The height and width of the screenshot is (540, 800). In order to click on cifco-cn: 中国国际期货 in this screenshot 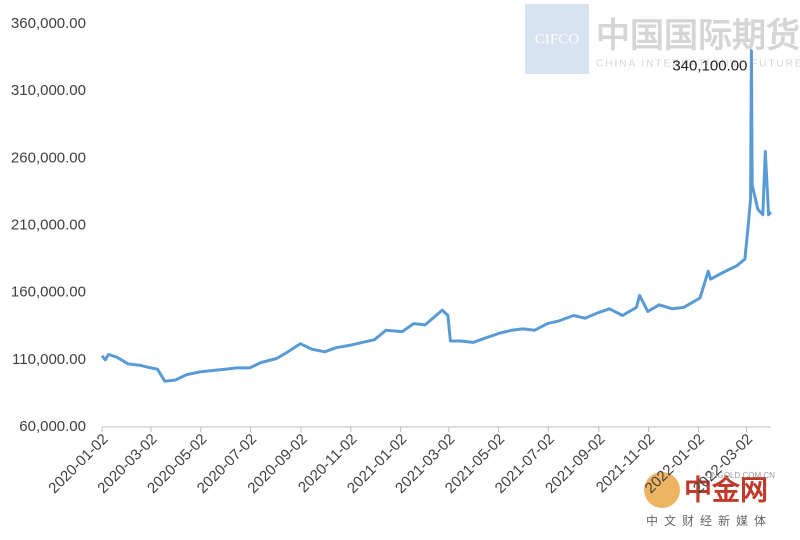, I will do `click(698, 36)`.